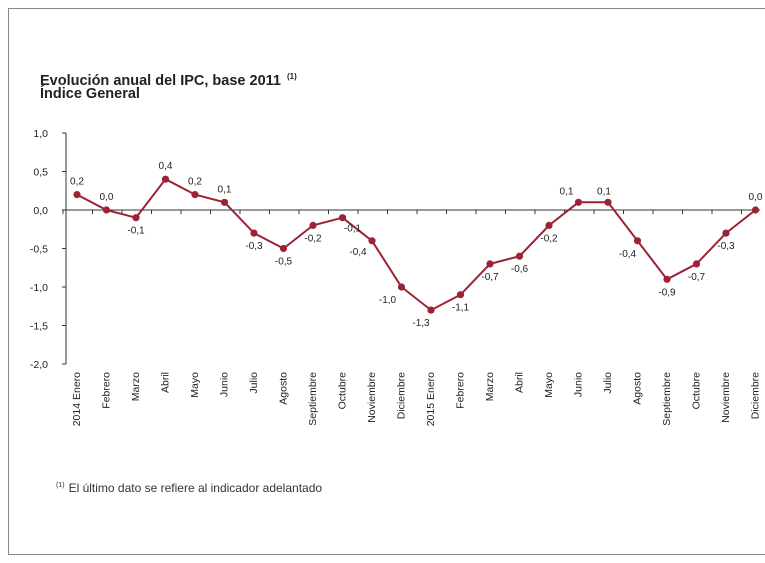  What do you see at coordinates (431, 399) in the screenshot?
I see `x-tick-label: 2015 Enero` at bounding box center [431, 399].